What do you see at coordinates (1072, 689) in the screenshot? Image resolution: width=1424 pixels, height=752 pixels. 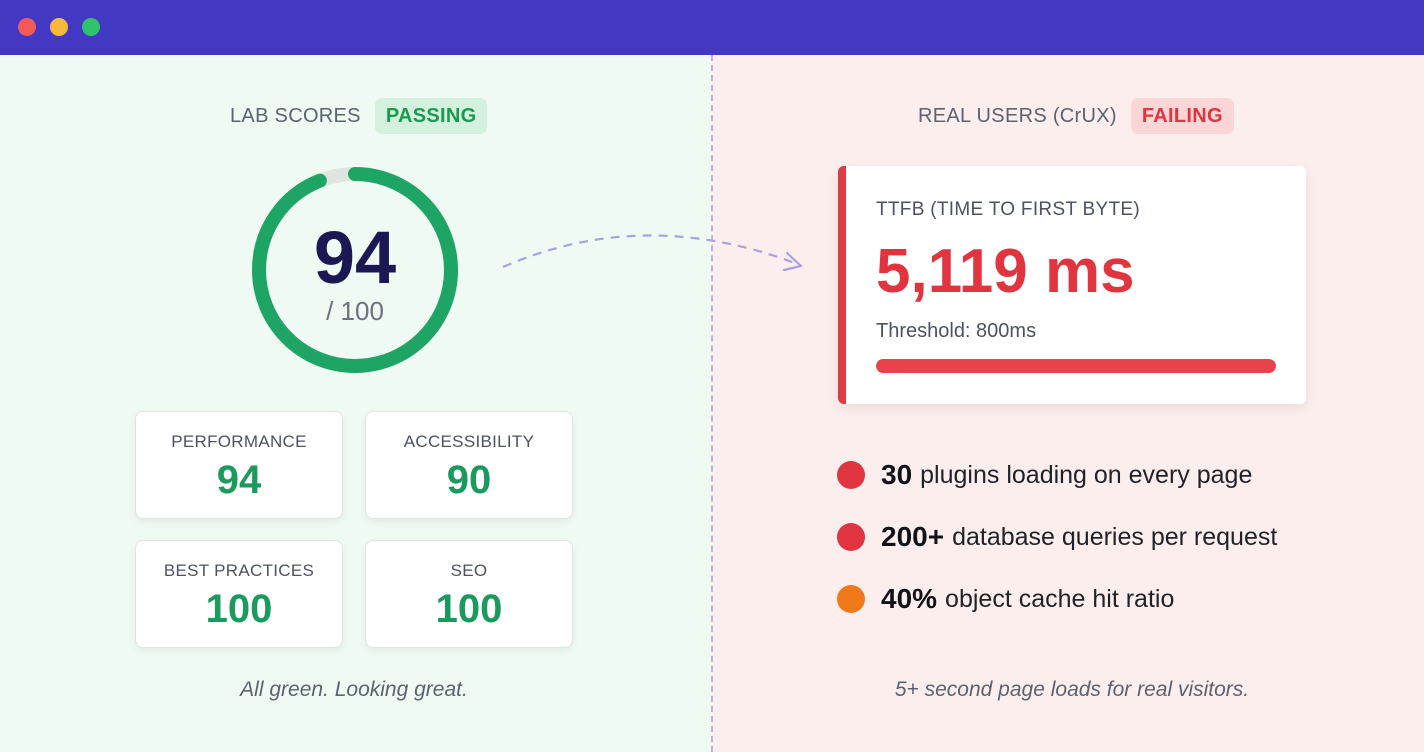 I see `real-users-caption: 5+ second page loads for real visitors.` at bounding box center [1072, 689].